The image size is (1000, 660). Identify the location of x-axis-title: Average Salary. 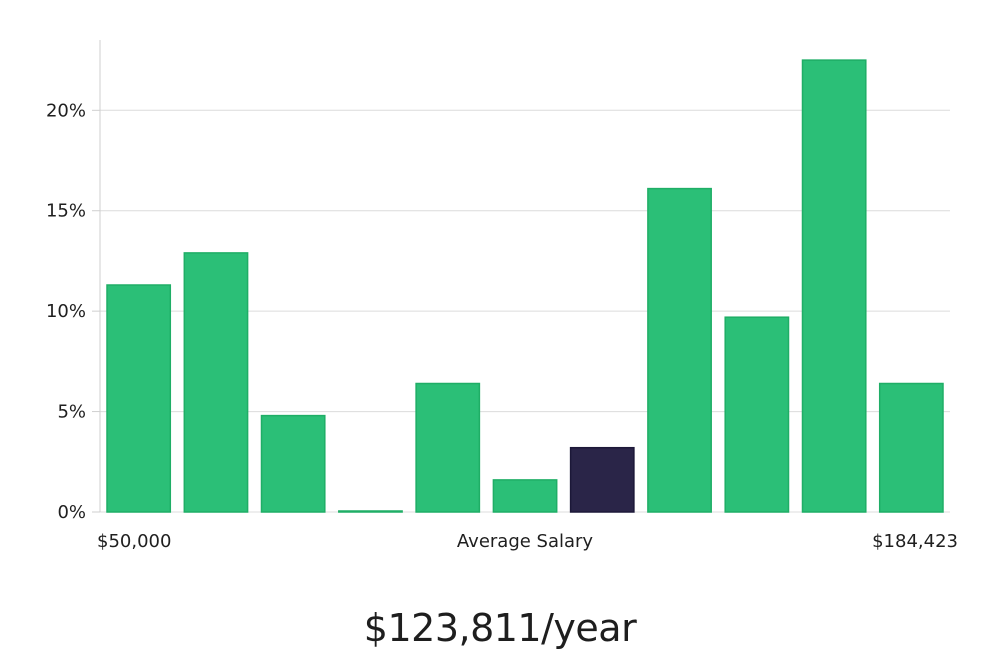
(525, 541).